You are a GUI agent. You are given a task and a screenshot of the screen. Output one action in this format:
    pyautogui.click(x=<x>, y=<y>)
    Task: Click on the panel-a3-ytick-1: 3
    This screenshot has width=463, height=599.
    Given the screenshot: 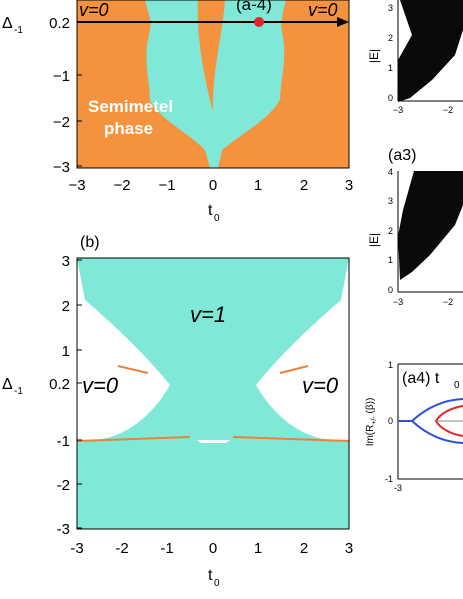 What is the action you would take?
    pyautogui.click(x=390, y=201)
    